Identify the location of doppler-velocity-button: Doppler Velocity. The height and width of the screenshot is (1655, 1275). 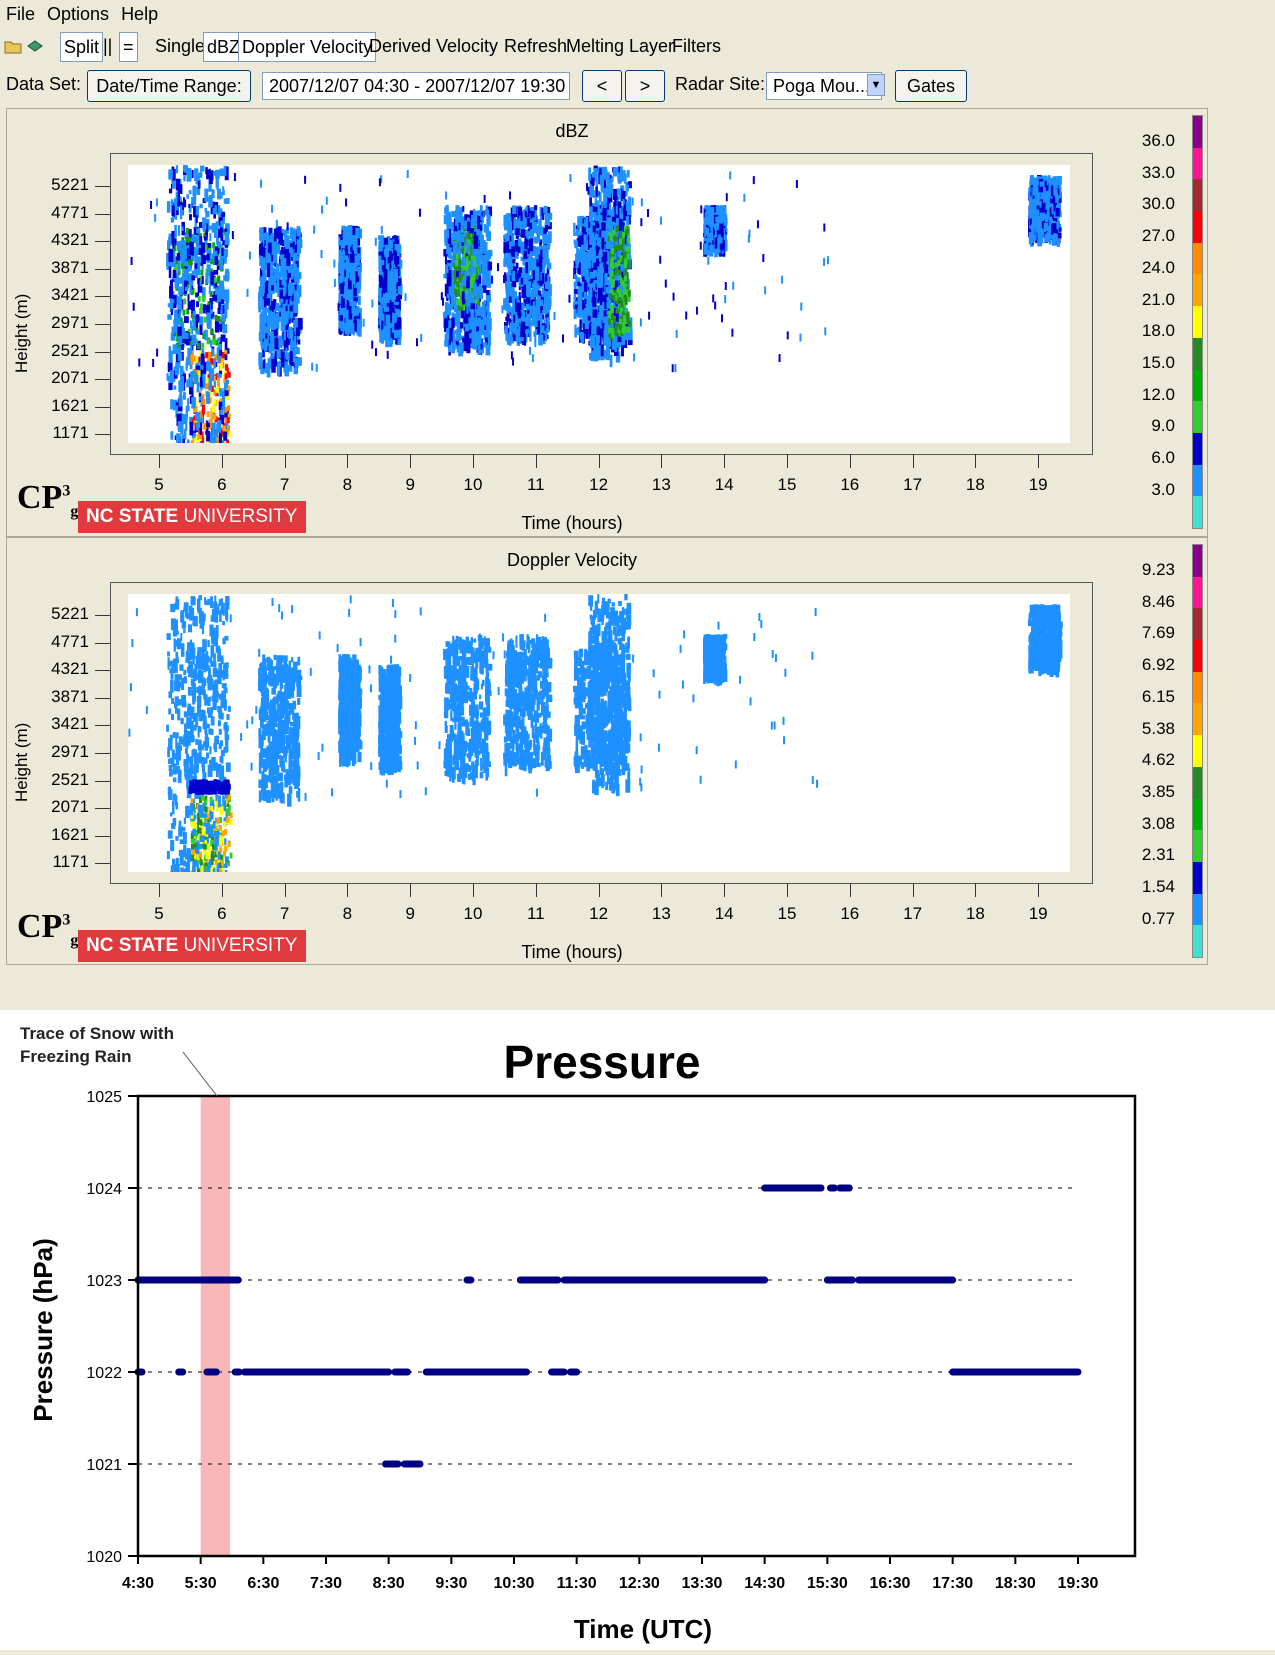
(307, 47).